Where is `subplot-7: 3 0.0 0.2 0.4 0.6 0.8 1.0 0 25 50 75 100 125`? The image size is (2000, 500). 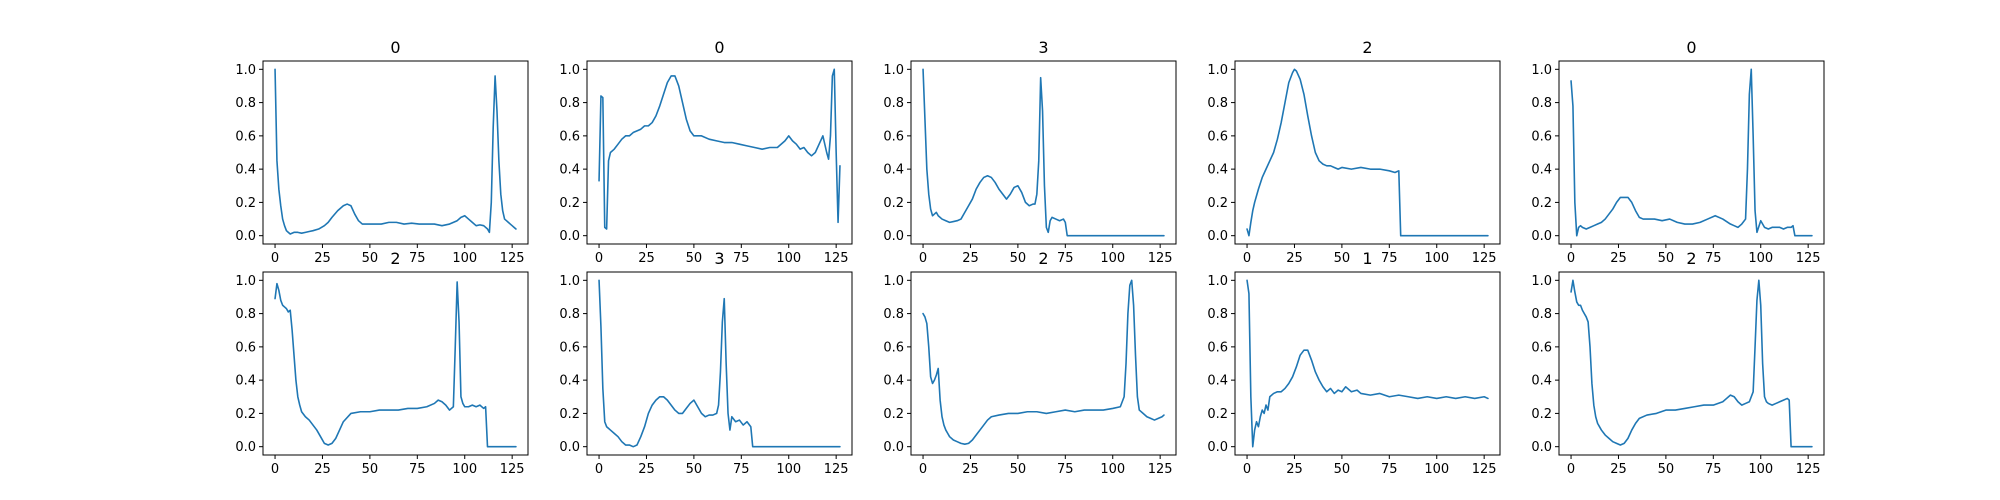 subplot-7: 3 0.0 0.2 0.4 0.6 0.8 1.0 0 25 50 75 100 125 is located at coordinates (706, 363).